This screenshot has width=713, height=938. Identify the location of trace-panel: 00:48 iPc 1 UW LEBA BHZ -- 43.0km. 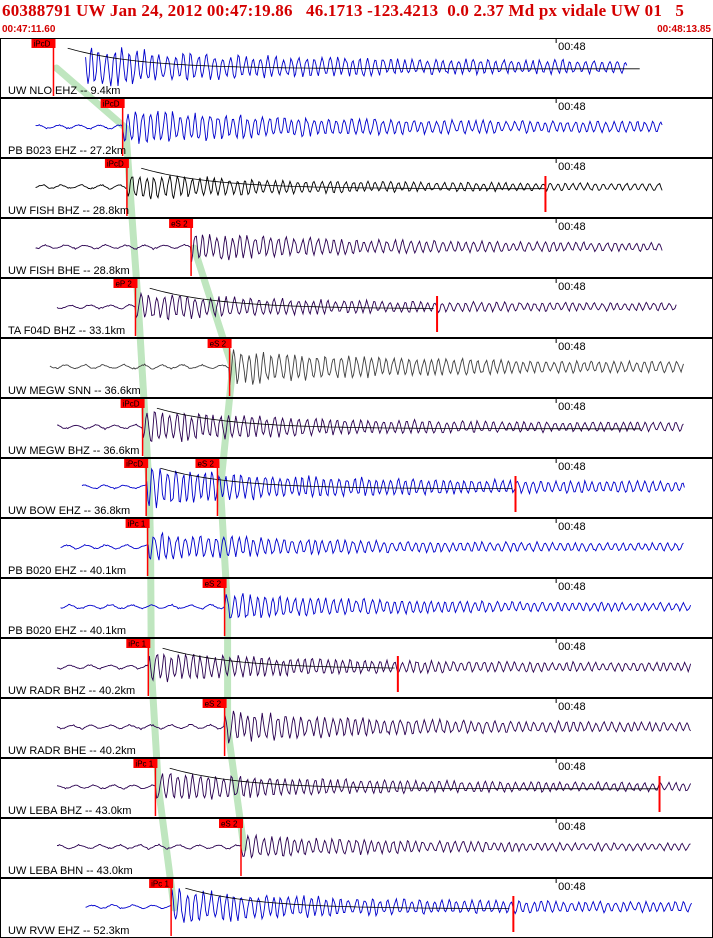
(356, 788).